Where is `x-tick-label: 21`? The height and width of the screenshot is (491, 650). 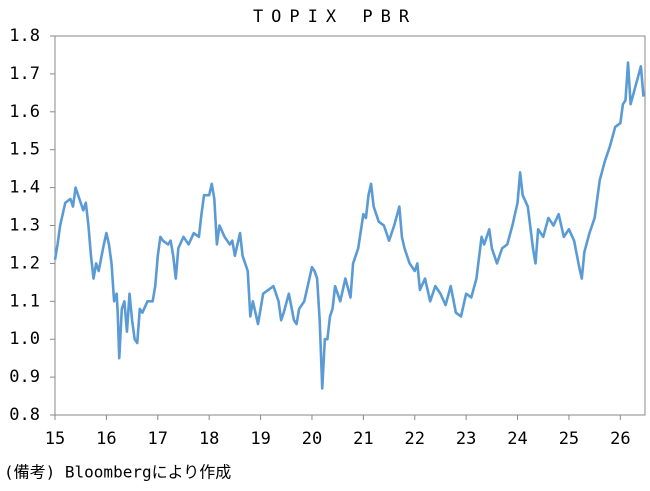 x-tick-label: 21 is located at coordinates (363, 439).